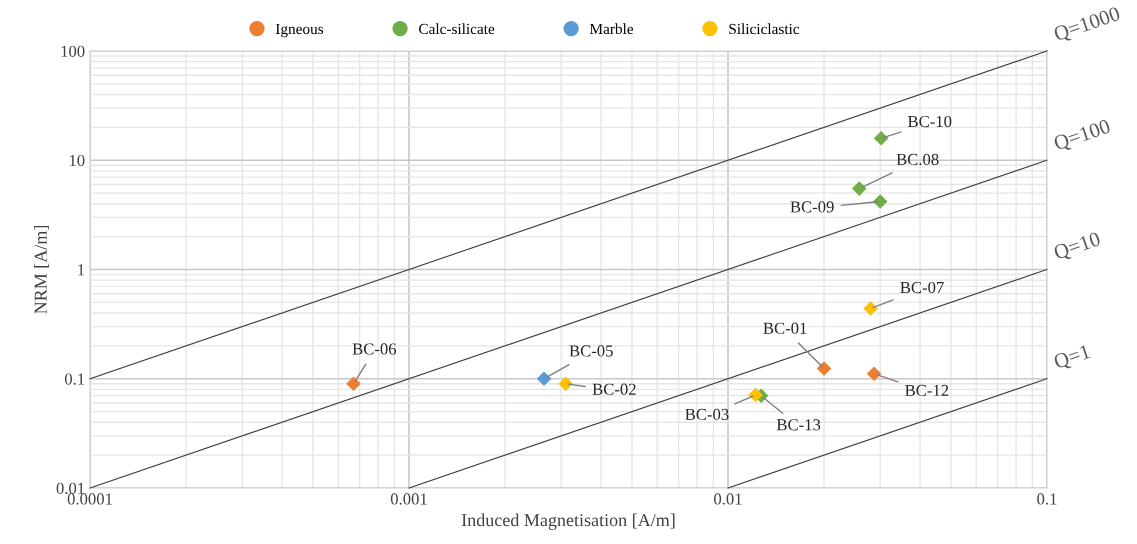 The width and height of the screenshot is (1137, 544). I want to click on text: Q=100, so click(1082, 136).